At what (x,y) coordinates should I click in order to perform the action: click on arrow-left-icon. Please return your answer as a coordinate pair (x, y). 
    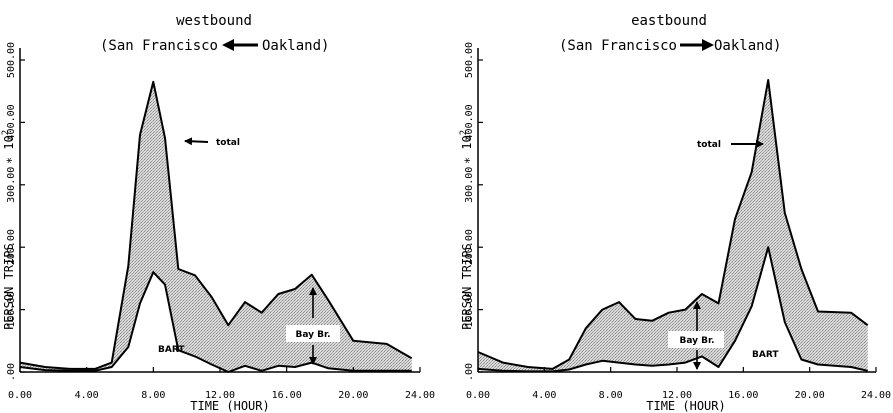
    Looking at the image, I should click on (240, 45).